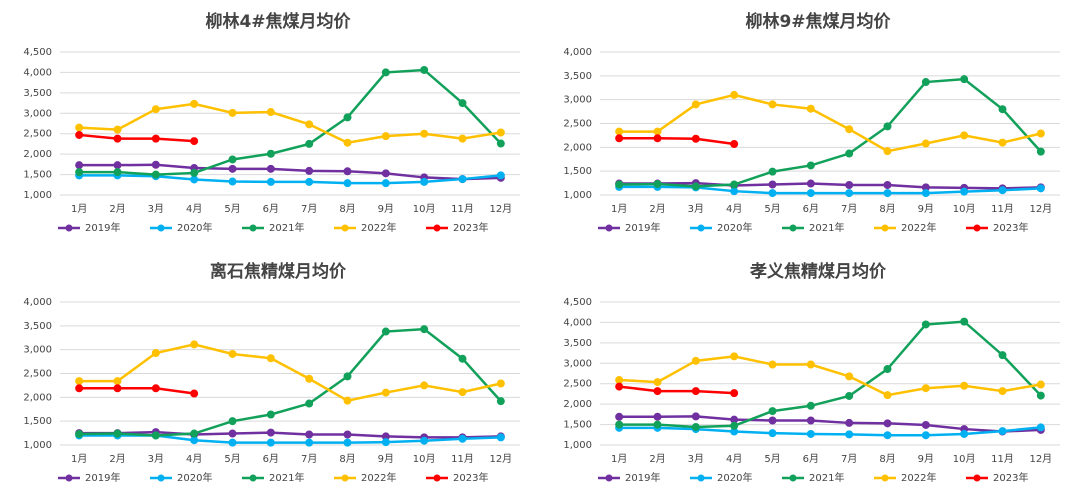  I want to click on legend-label: 2021年, so click(286, 227).